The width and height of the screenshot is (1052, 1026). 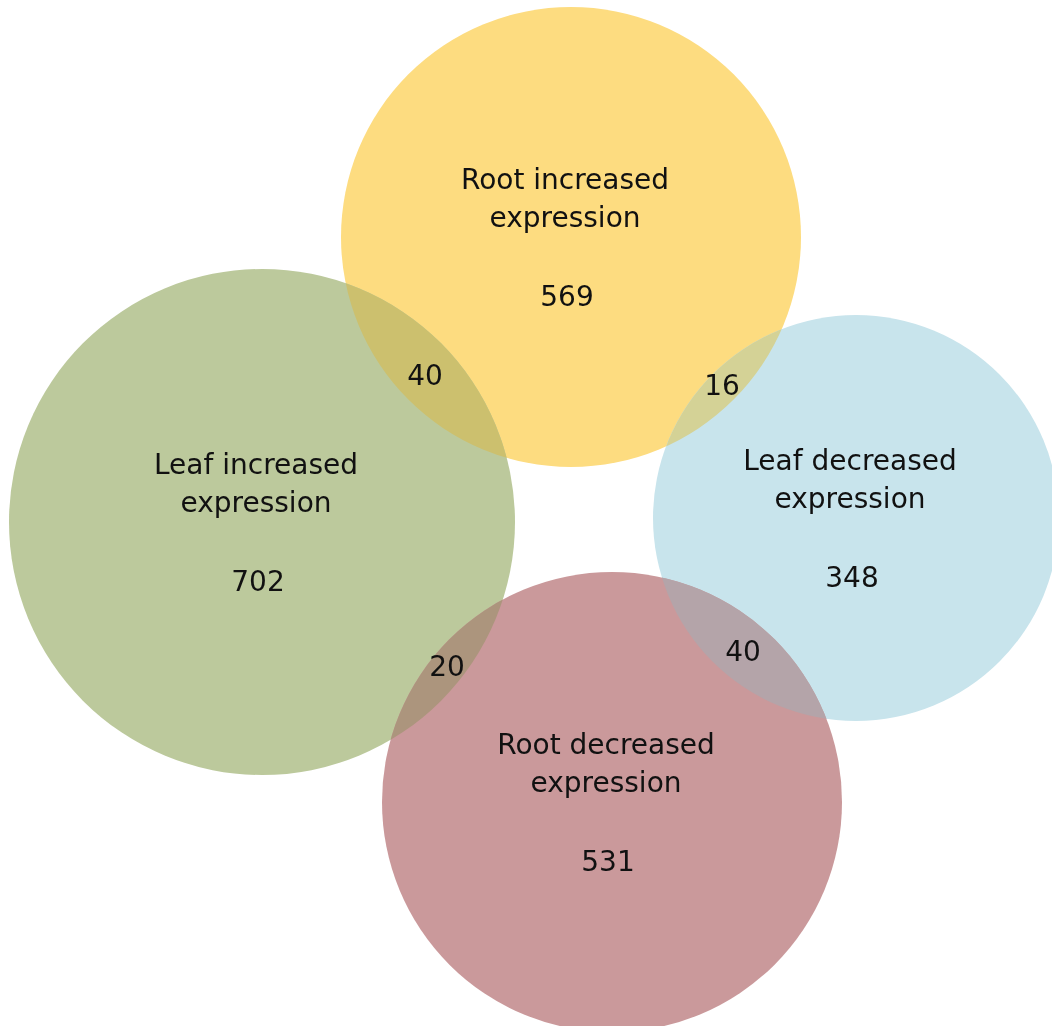 I want to click on data-label: 569, so click(x=567, y=297).